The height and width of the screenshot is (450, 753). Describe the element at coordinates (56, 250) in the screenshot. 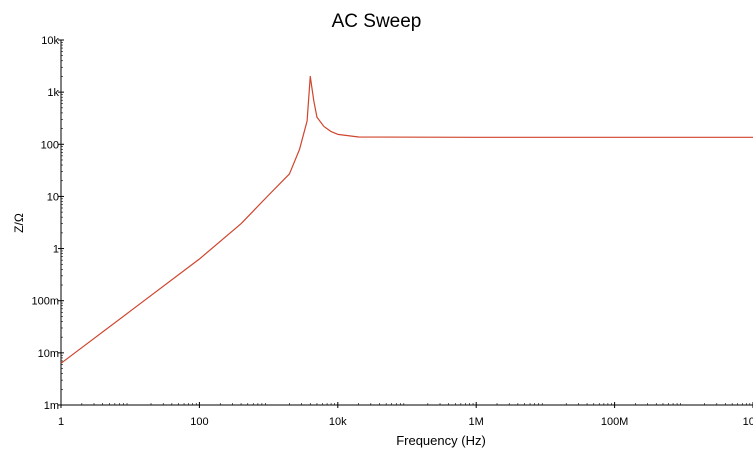

I see `y-tick-label: 1` at that location.